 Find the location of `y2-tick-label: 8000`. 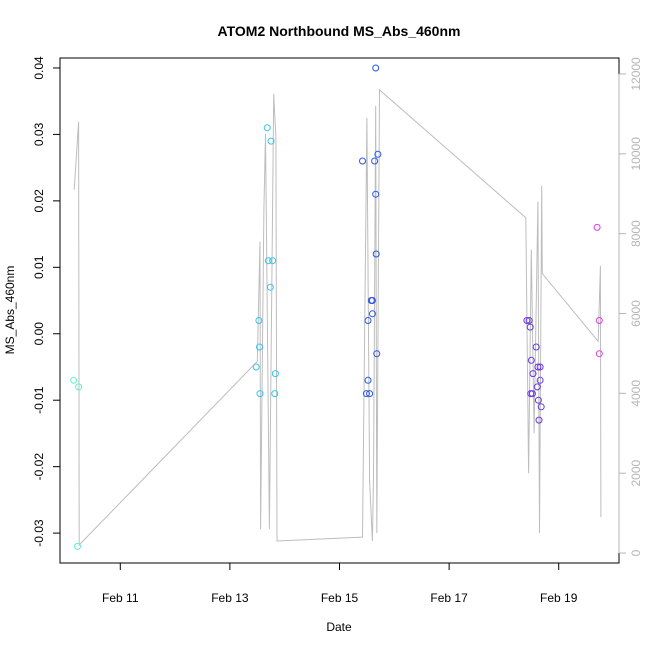

y2-tick-label: 8000 is located at coordinates (636, 233).